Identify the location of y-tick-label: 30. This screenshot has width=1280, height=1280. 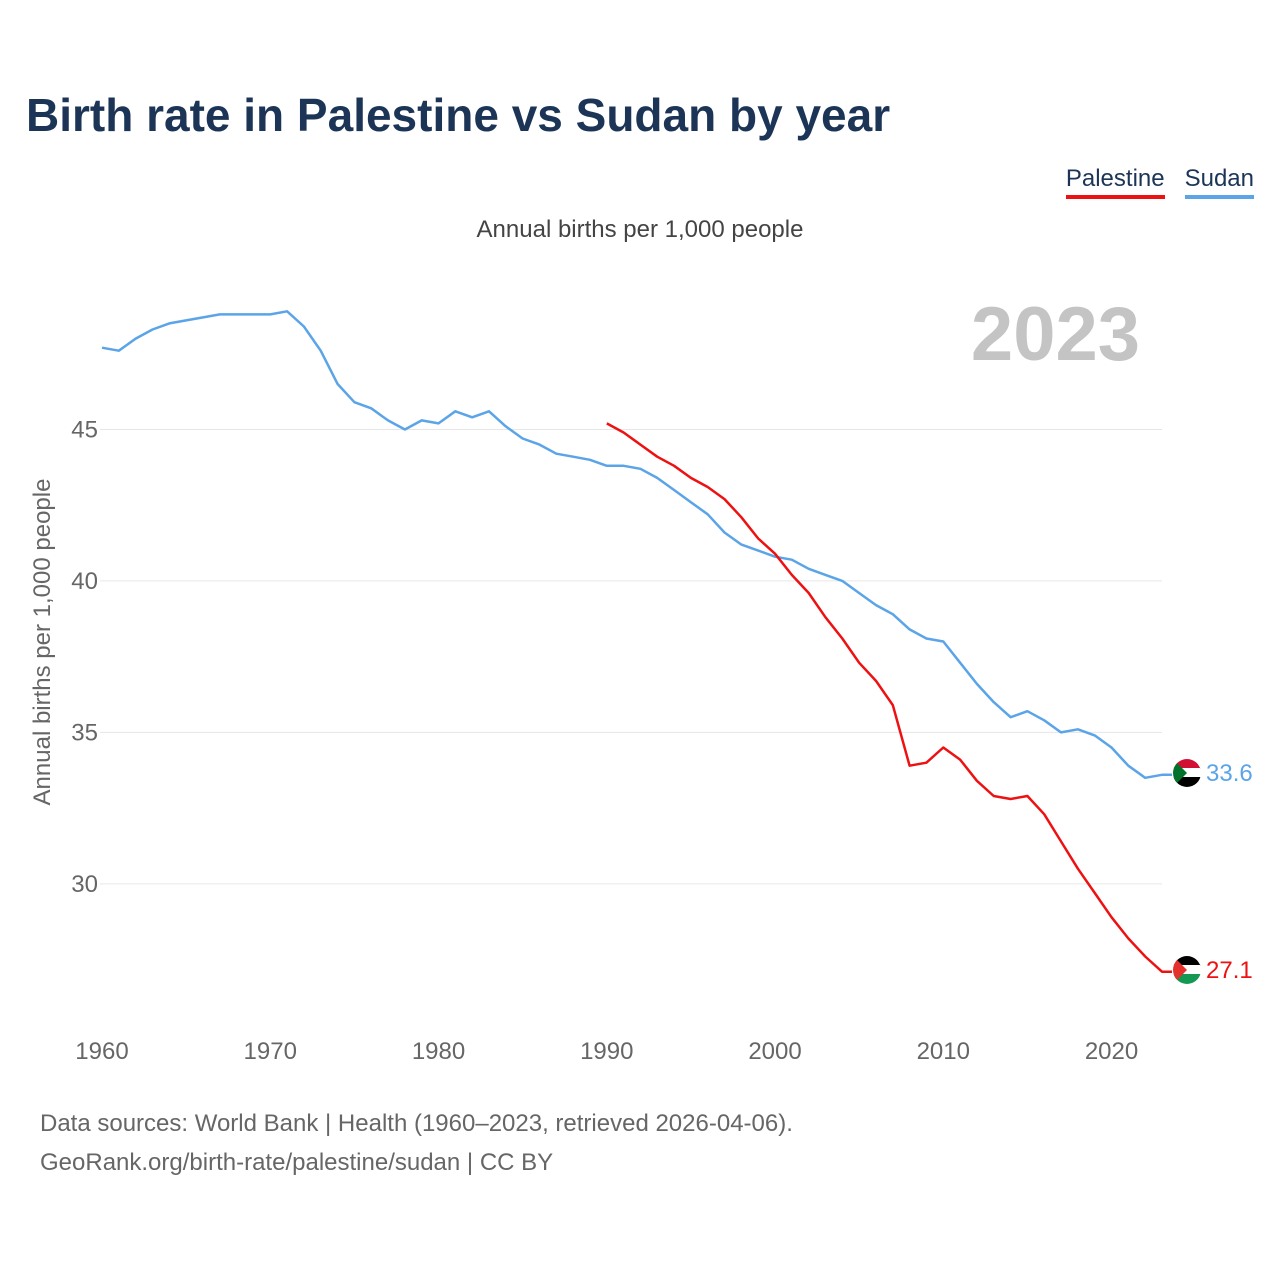
(84, 884).